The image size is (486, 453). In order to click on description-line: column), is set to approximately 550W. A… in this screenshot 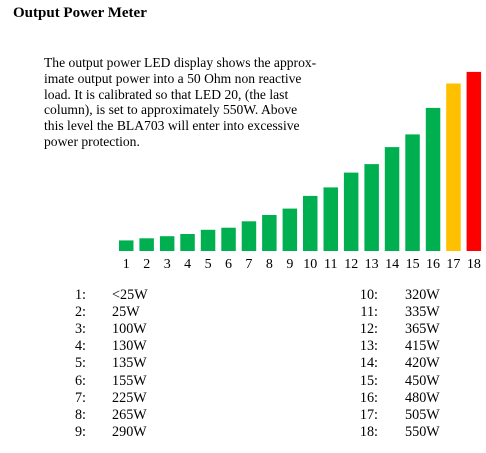, I will do `click(171, 110)`.